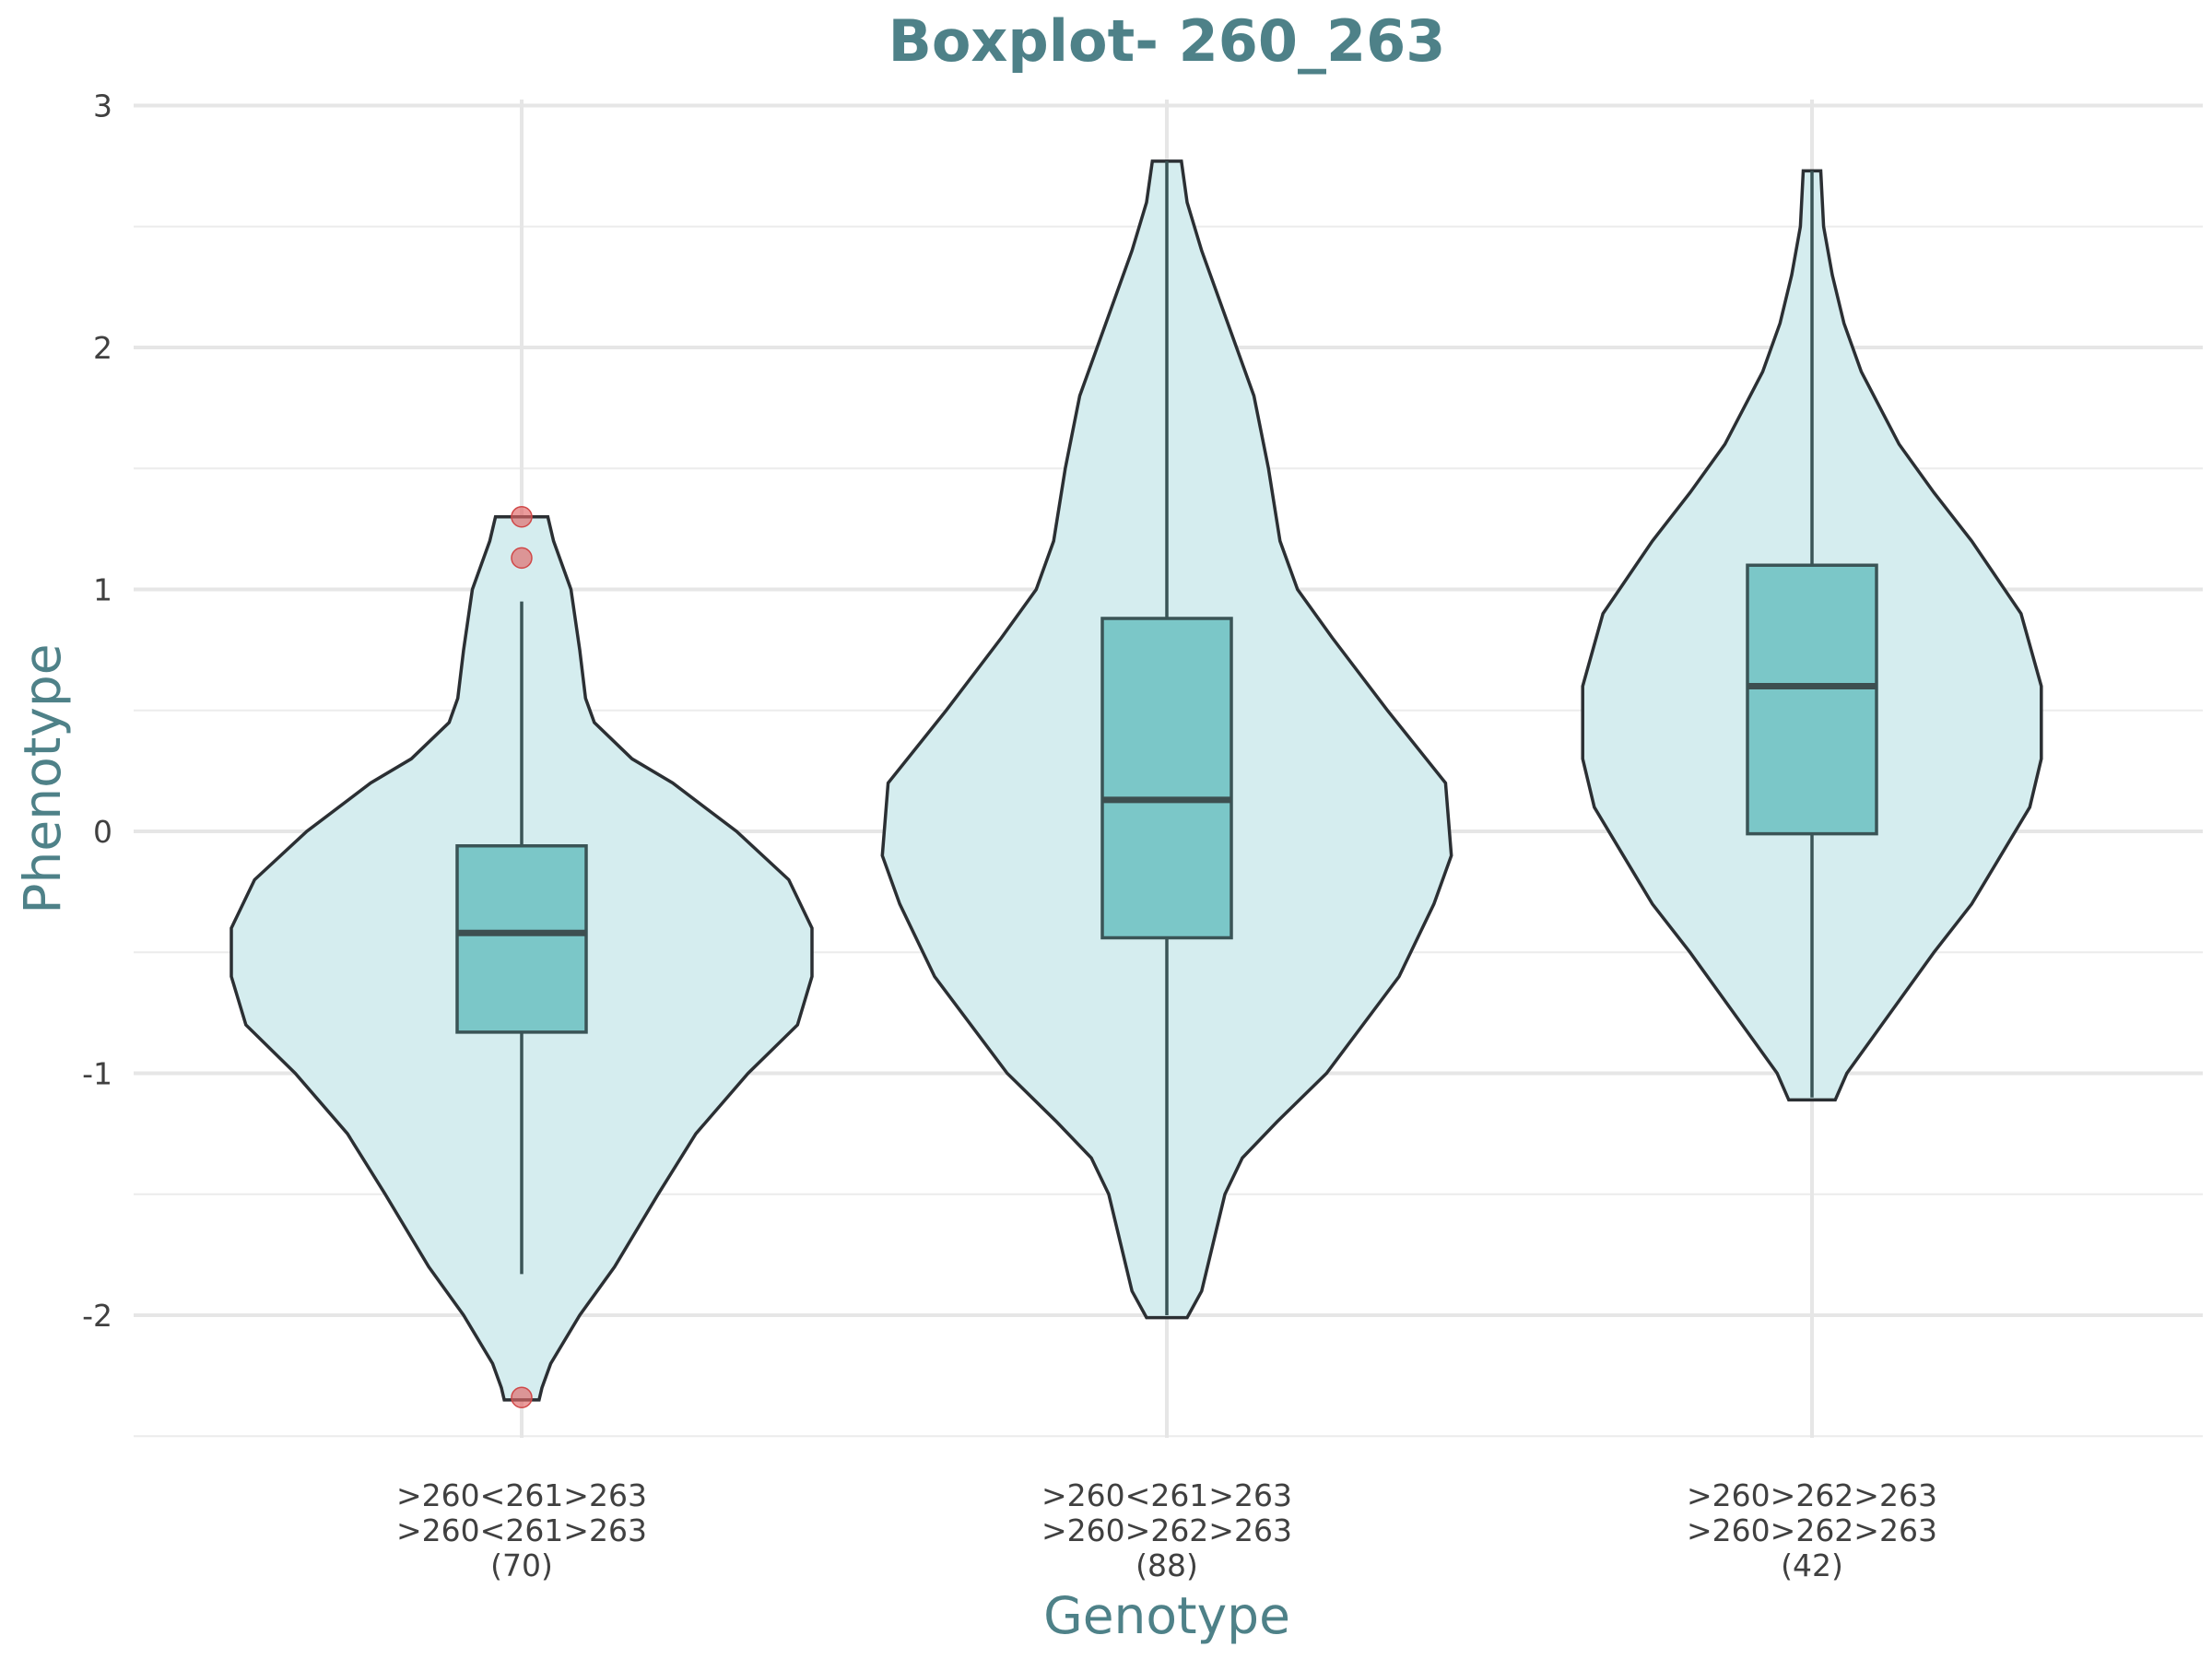  Describe the element at coordinates (1166, 1565) in the screenshot. I see `x-category-label-line: (88)` at that location.